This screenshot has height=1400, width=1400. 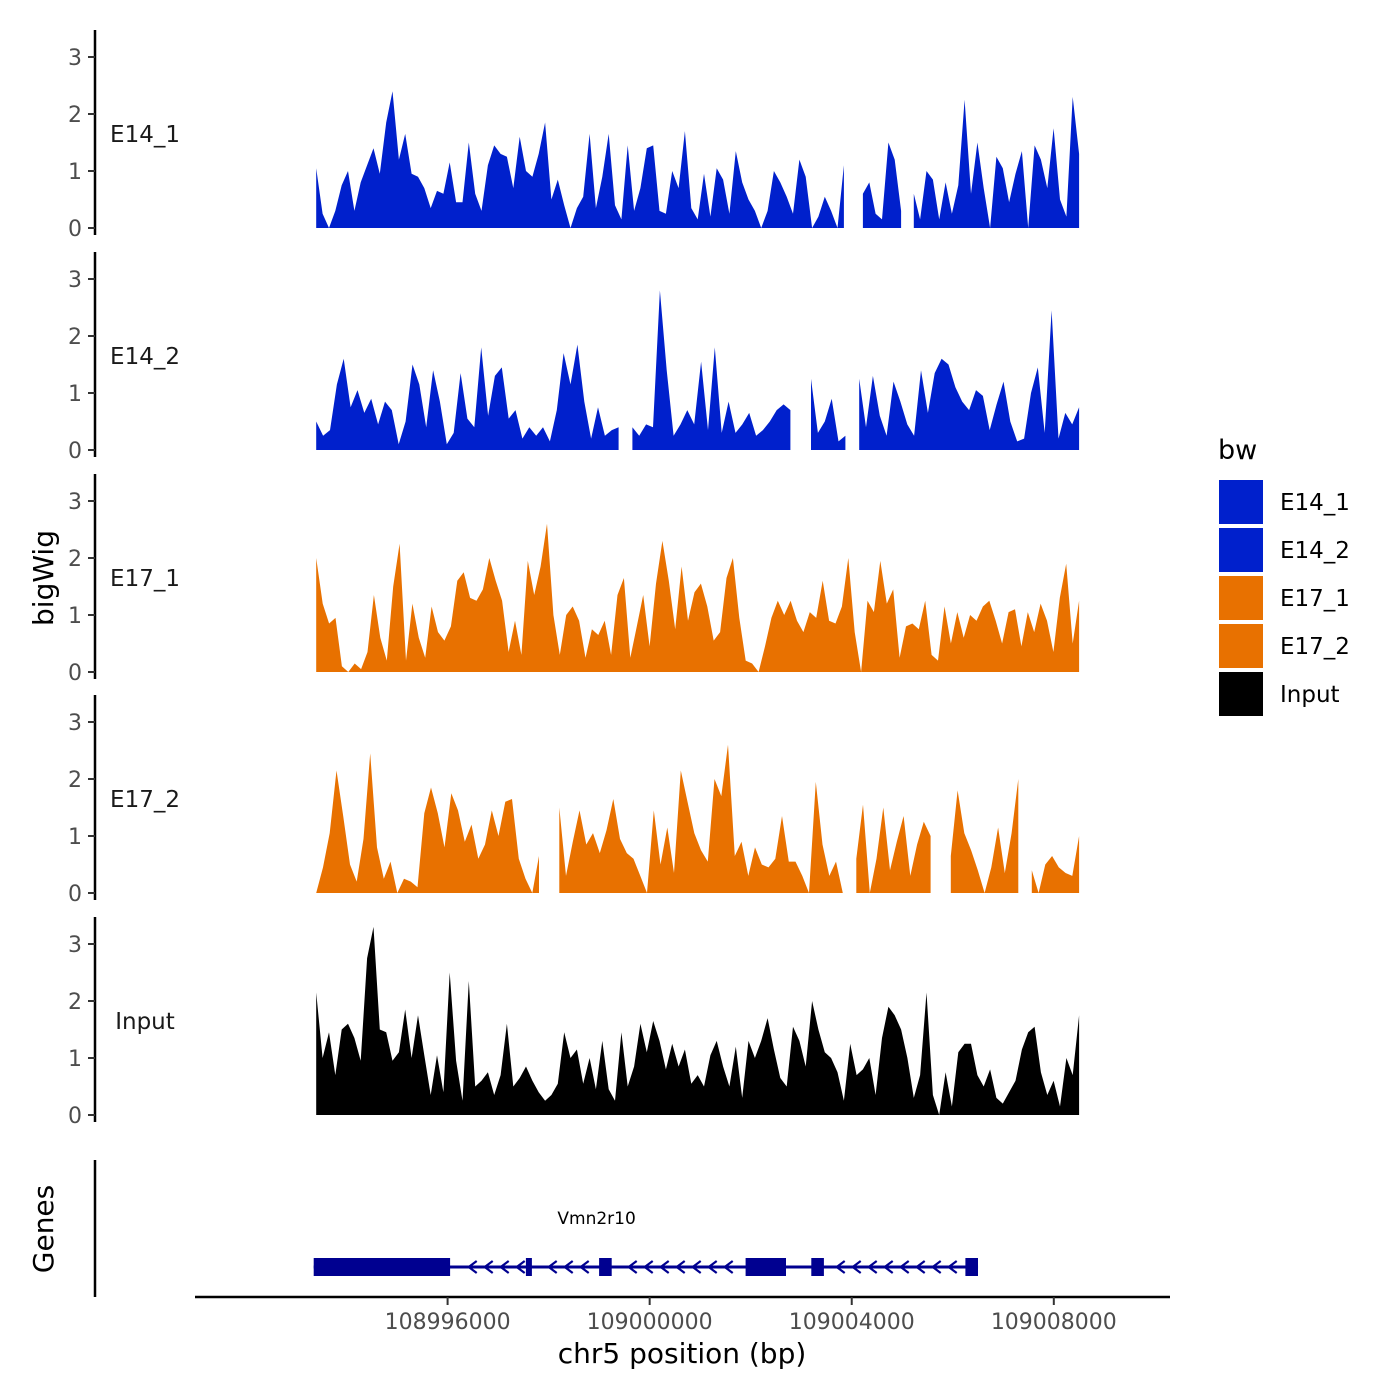 I want to click on track-e17-2: 0 1 2 3 E17_2, so click(x=574, y=801).